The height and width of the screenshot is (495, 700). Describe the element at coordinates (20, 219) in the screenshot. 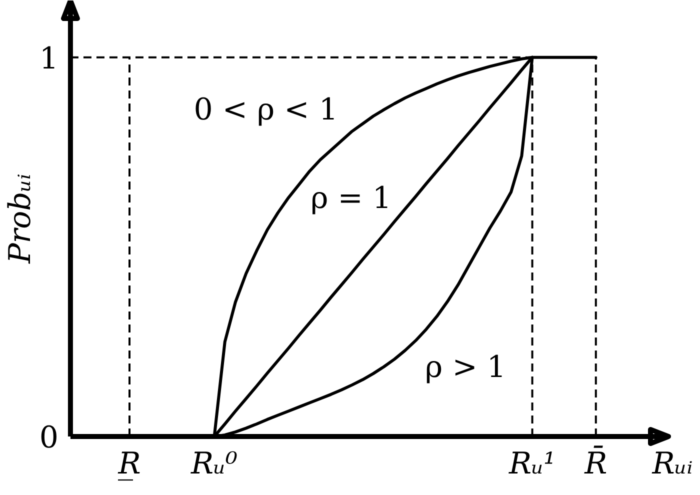

I see `y-axis-title: Probᵤᵢ` at that location.